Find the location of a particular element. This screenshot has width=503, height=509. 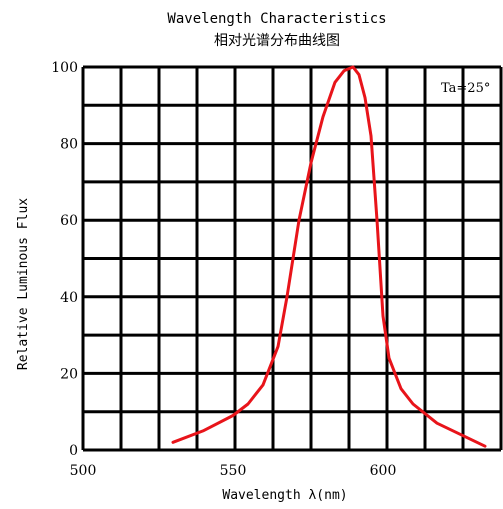

y-tick-label: 100 is located at coordinates (64, 68).